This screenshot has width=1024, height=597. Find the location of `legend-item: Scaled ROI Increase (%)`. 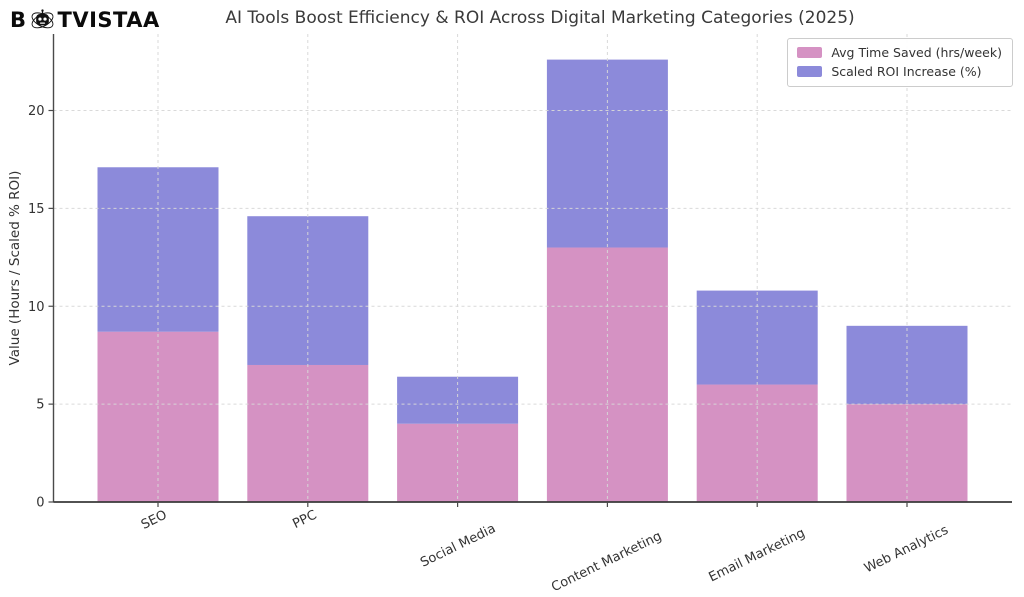

legend-item: Scaled ROI Increase (%) is located at coordinates (899, 71).